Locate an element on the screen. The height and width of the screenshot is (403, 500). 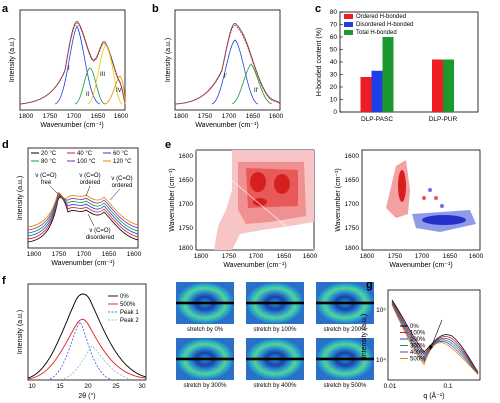
peak-I-curve is located at coordinates (77, 65).